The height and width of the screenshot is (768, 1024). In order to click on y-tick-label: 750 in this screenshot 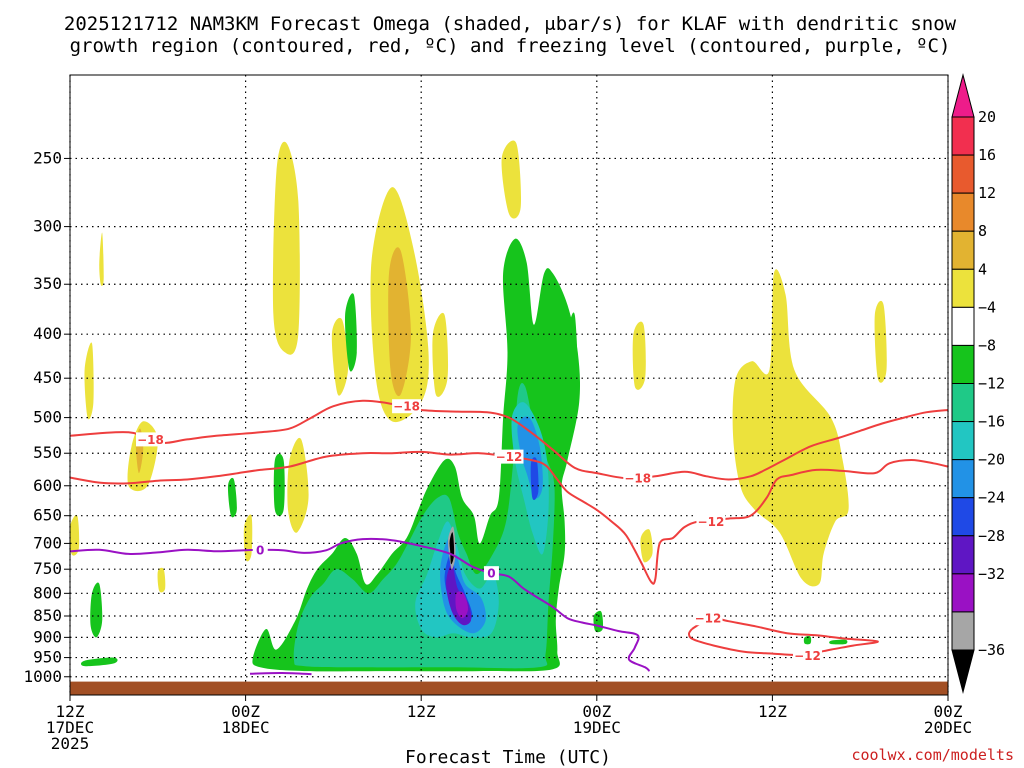, I will do `click(47, 568)`.